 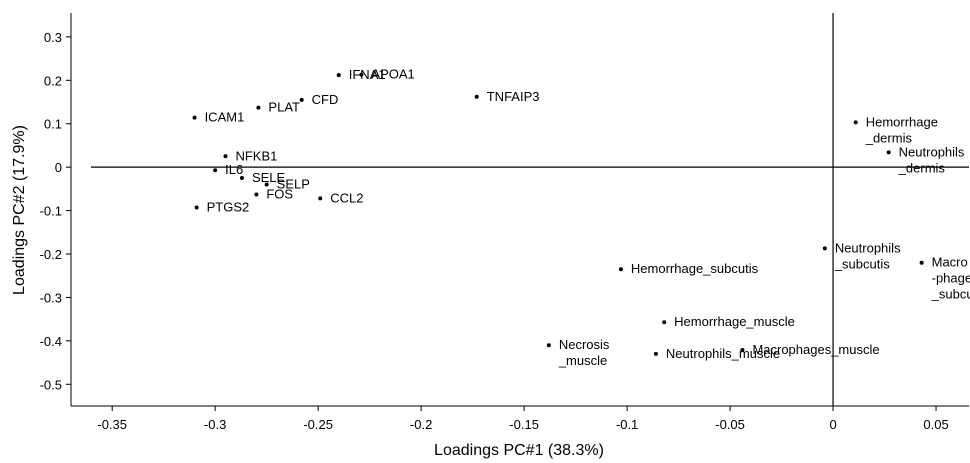 What do you see at coordinates (832, 424) in the screenshot?
I see `x-tick-label: 0` at bounding box center [832, 424].